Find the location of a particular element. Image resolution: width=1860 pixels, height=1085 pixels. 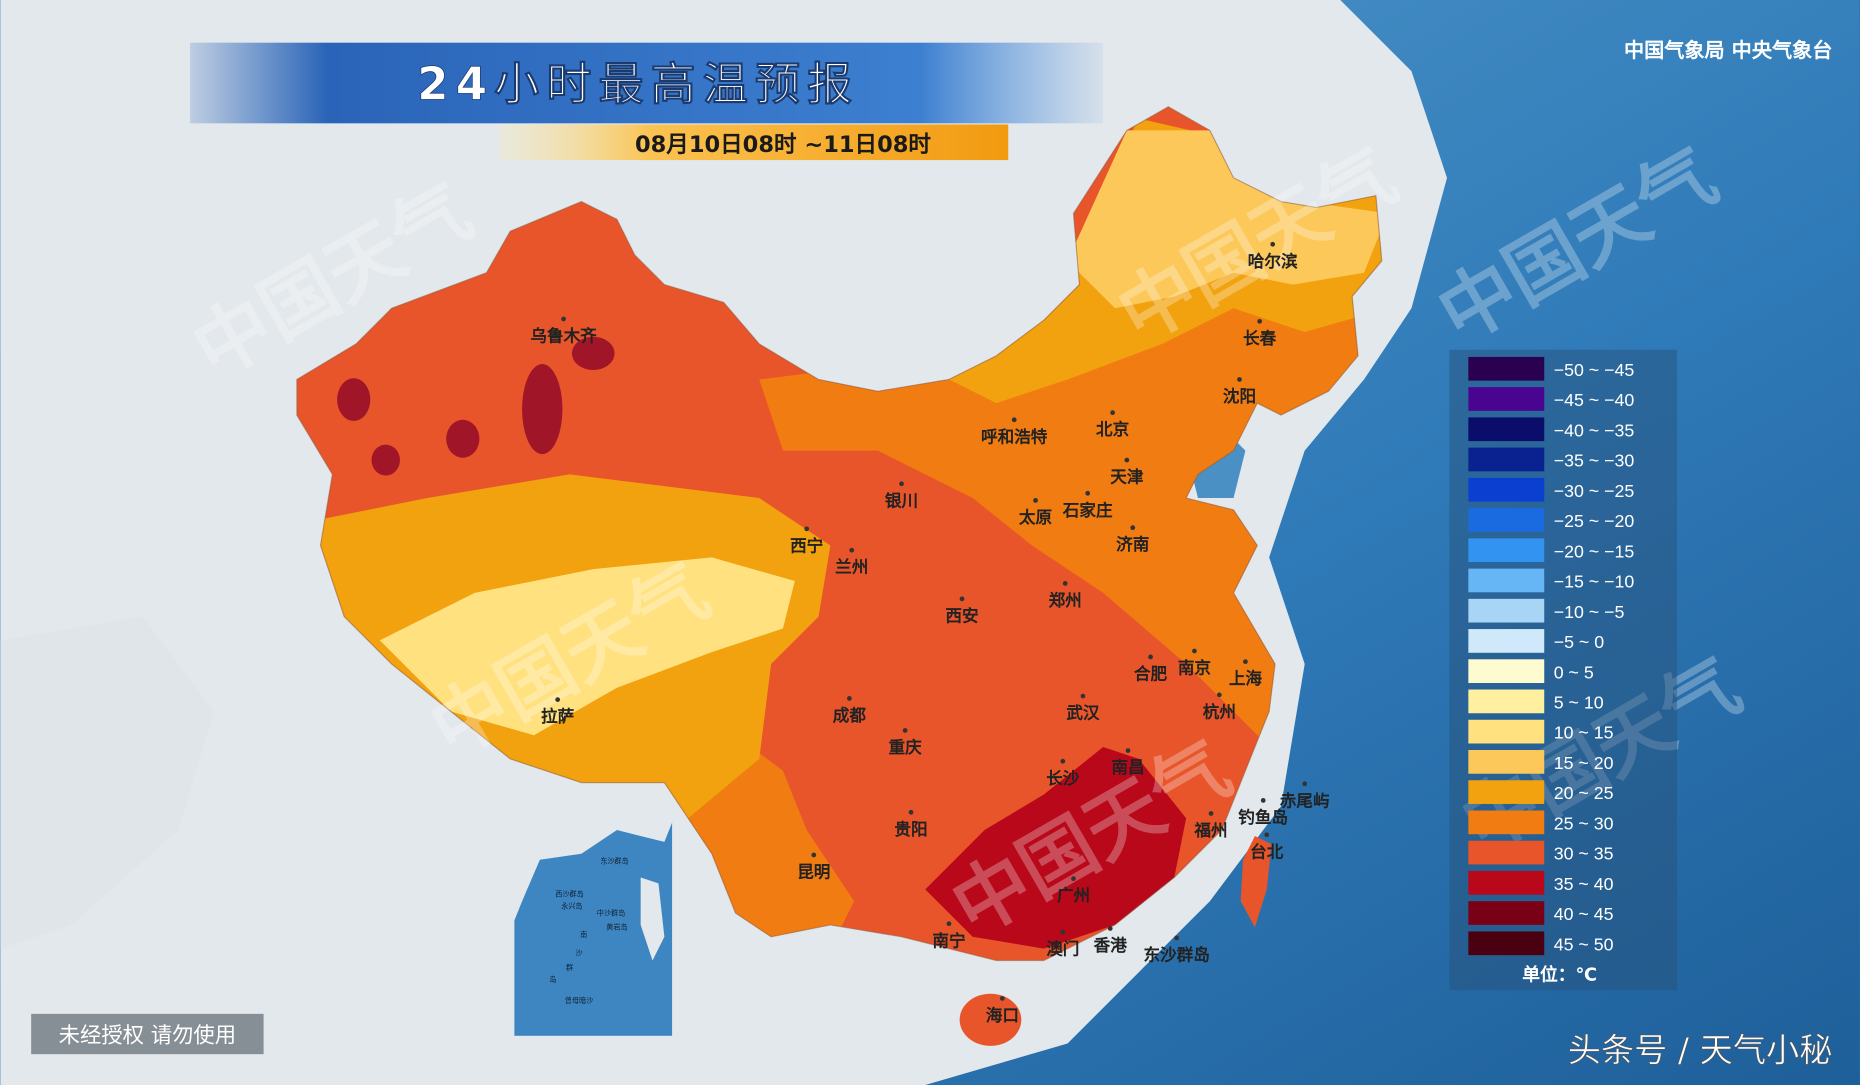

city-label: 贵阳 is located at coordinates (910, 829).